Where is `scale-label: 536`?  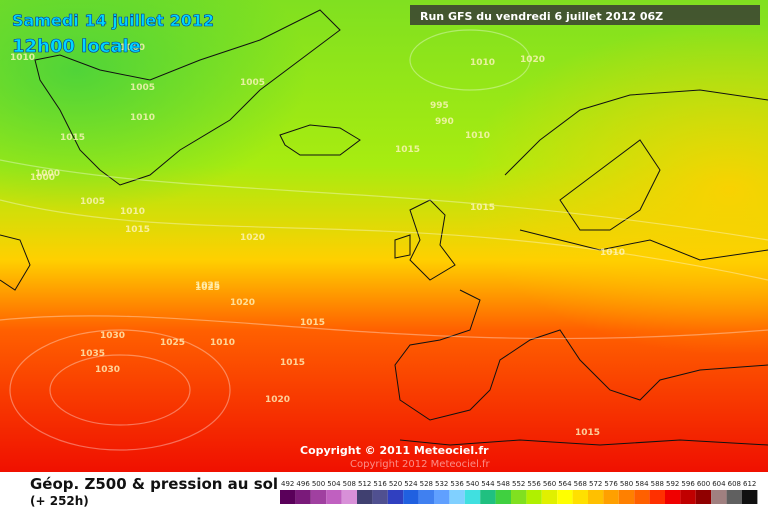
scale-label: 536 is located at coordinates (457, 484).